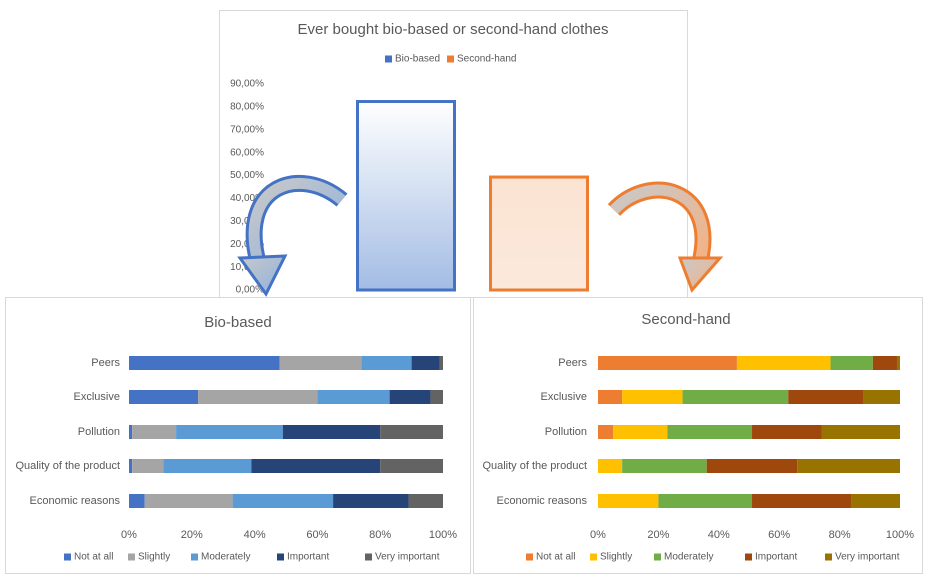  What do you see at coordinates (480, 235) in the screenshot?
I see `arrows` at bounding box center [480, 235].